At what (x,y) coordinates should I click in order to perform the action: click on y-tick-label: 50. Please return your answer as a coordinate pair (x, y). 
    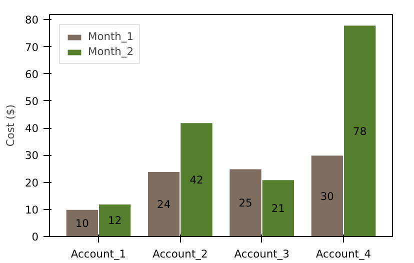
    Looking at the image, I should click on (31, 101).